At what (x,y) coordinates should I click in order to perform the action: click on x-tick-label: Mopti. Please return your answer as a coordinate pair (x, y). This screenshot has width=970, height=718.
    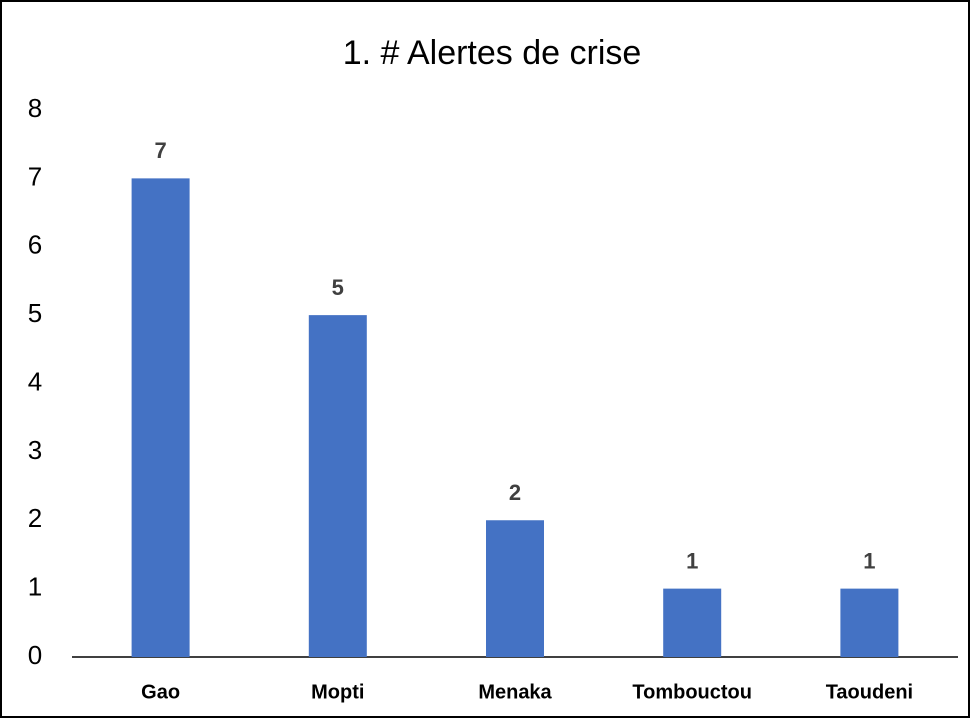
    Looking at the image, I should click on (337, 692).